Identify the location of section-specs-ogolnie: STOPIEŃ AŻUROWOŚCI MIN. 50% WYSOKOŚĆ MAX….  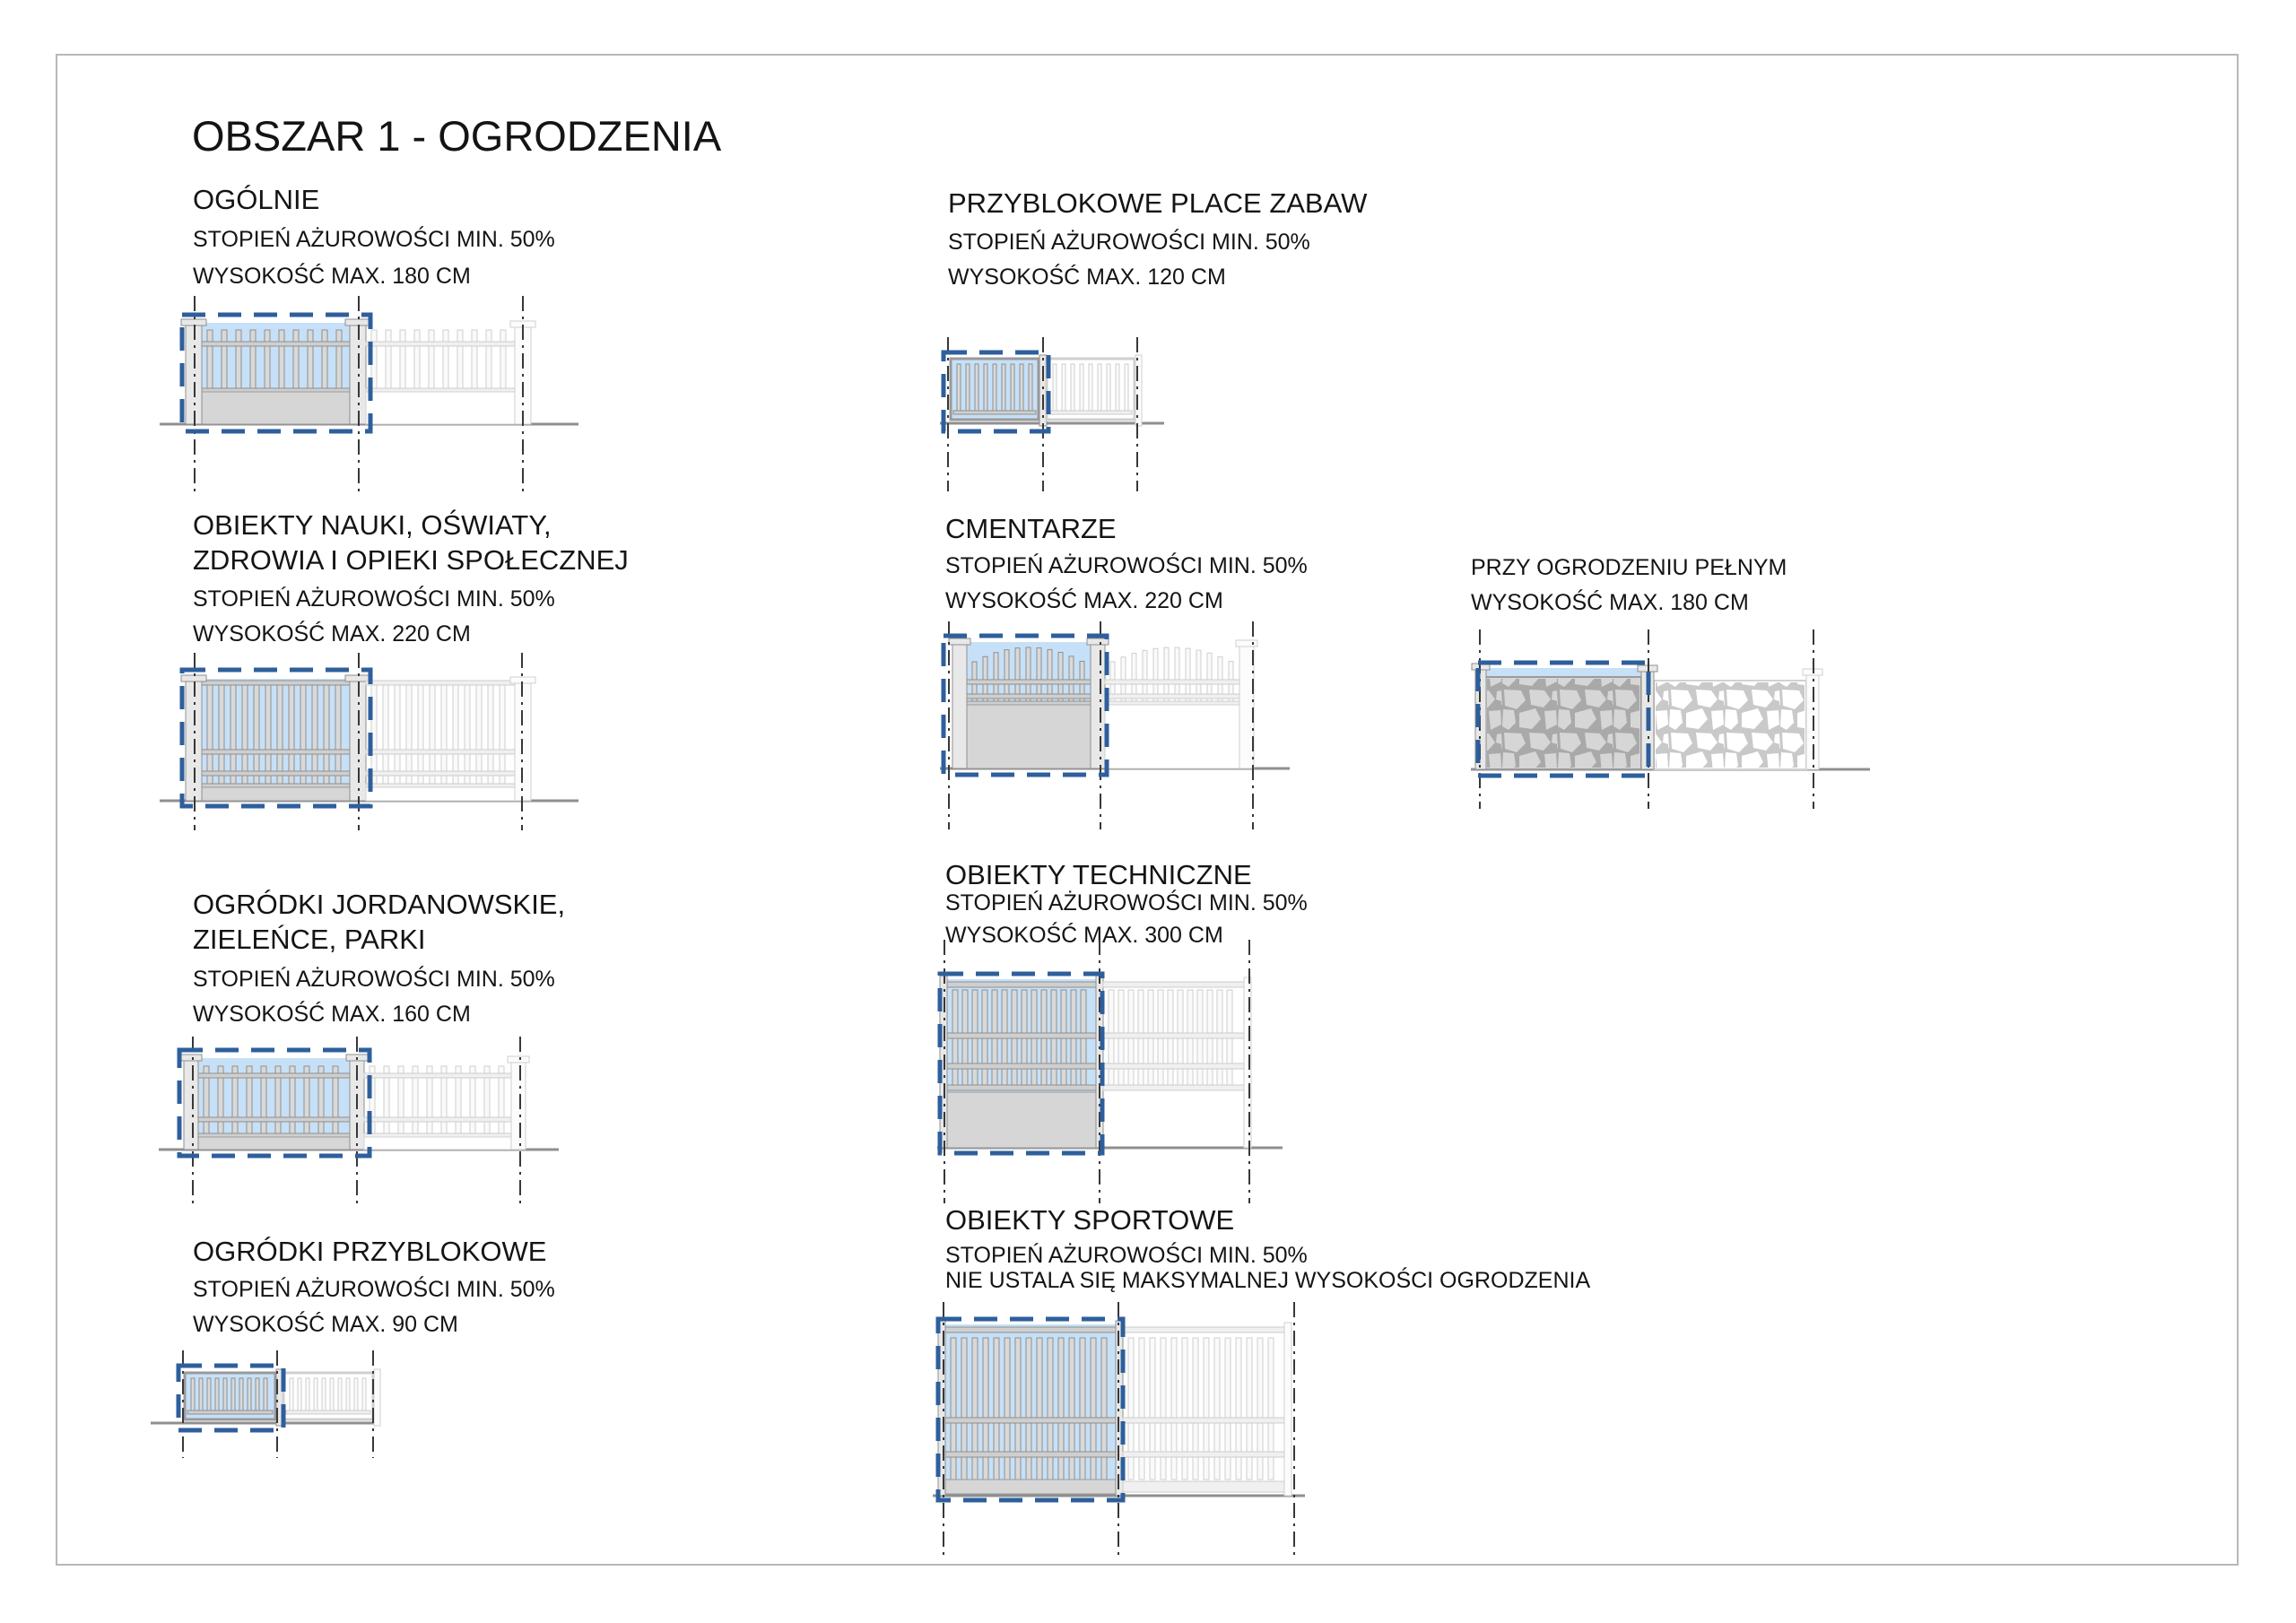
(374, 258).